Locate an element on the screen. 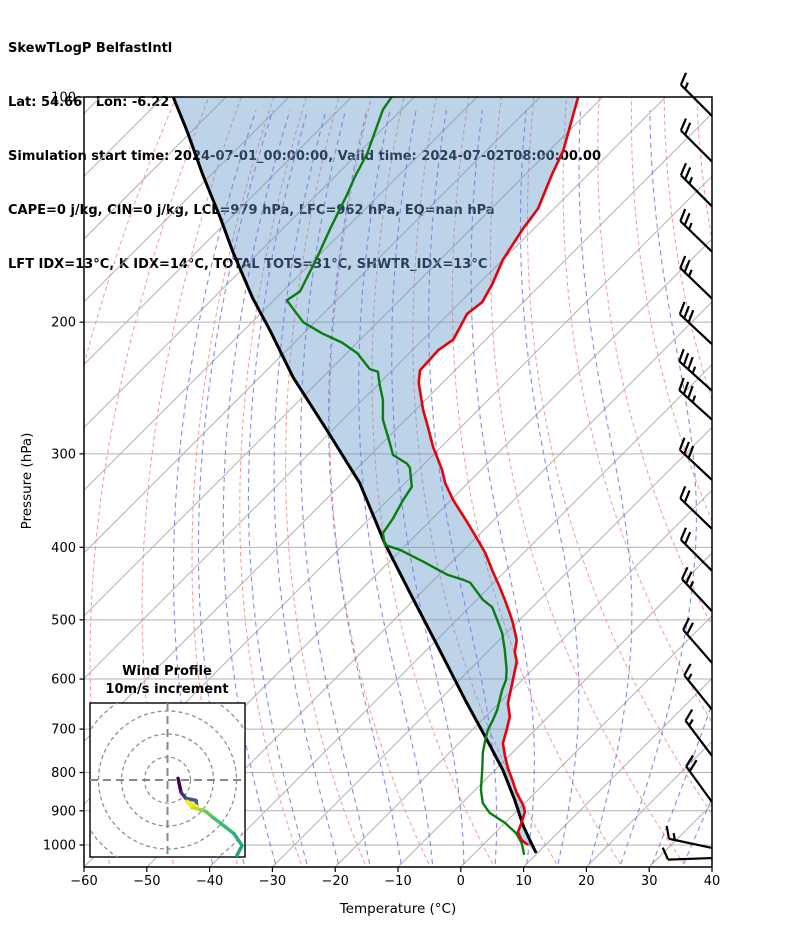 This screenshot has width=794, height=937. svg-text: −30 is located at coordinates (272, 881).